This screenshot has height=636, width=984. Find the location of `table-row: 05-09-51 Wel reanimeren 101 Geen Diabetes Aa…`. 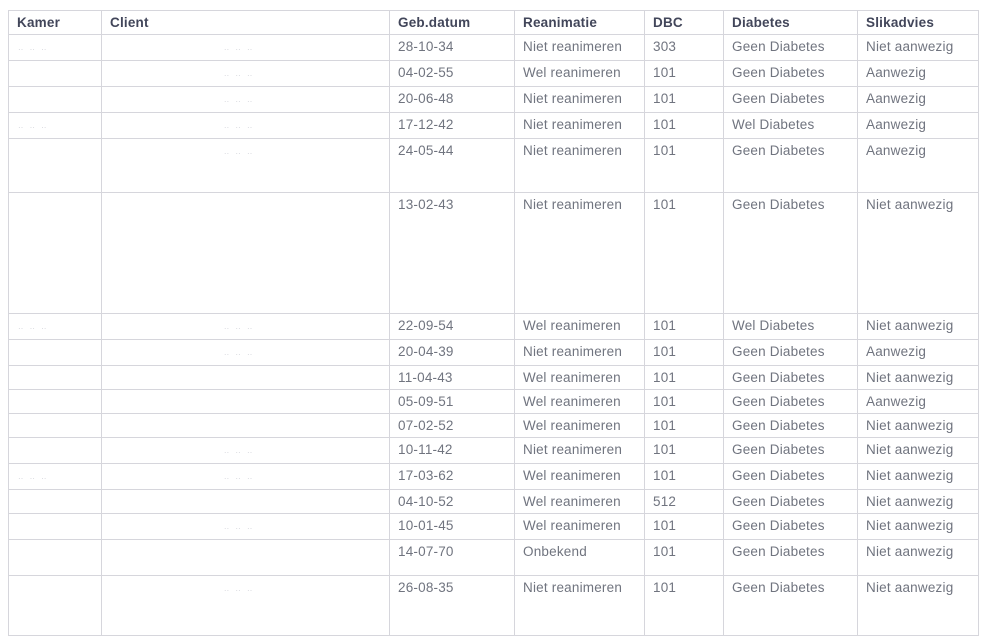

table-row: 05-09-51 Wel reanimeren 101 Geen Diabetes Aa… is located at coordinates (493, 401).